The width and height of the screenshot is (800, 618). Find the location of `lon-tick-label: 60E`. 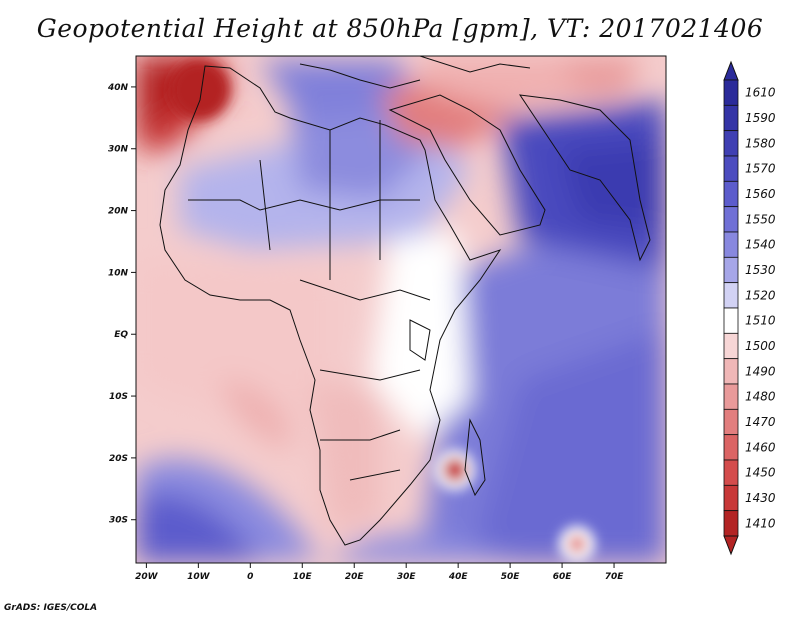

lon-tick-label: 60E is located at coordinates (563, 577).